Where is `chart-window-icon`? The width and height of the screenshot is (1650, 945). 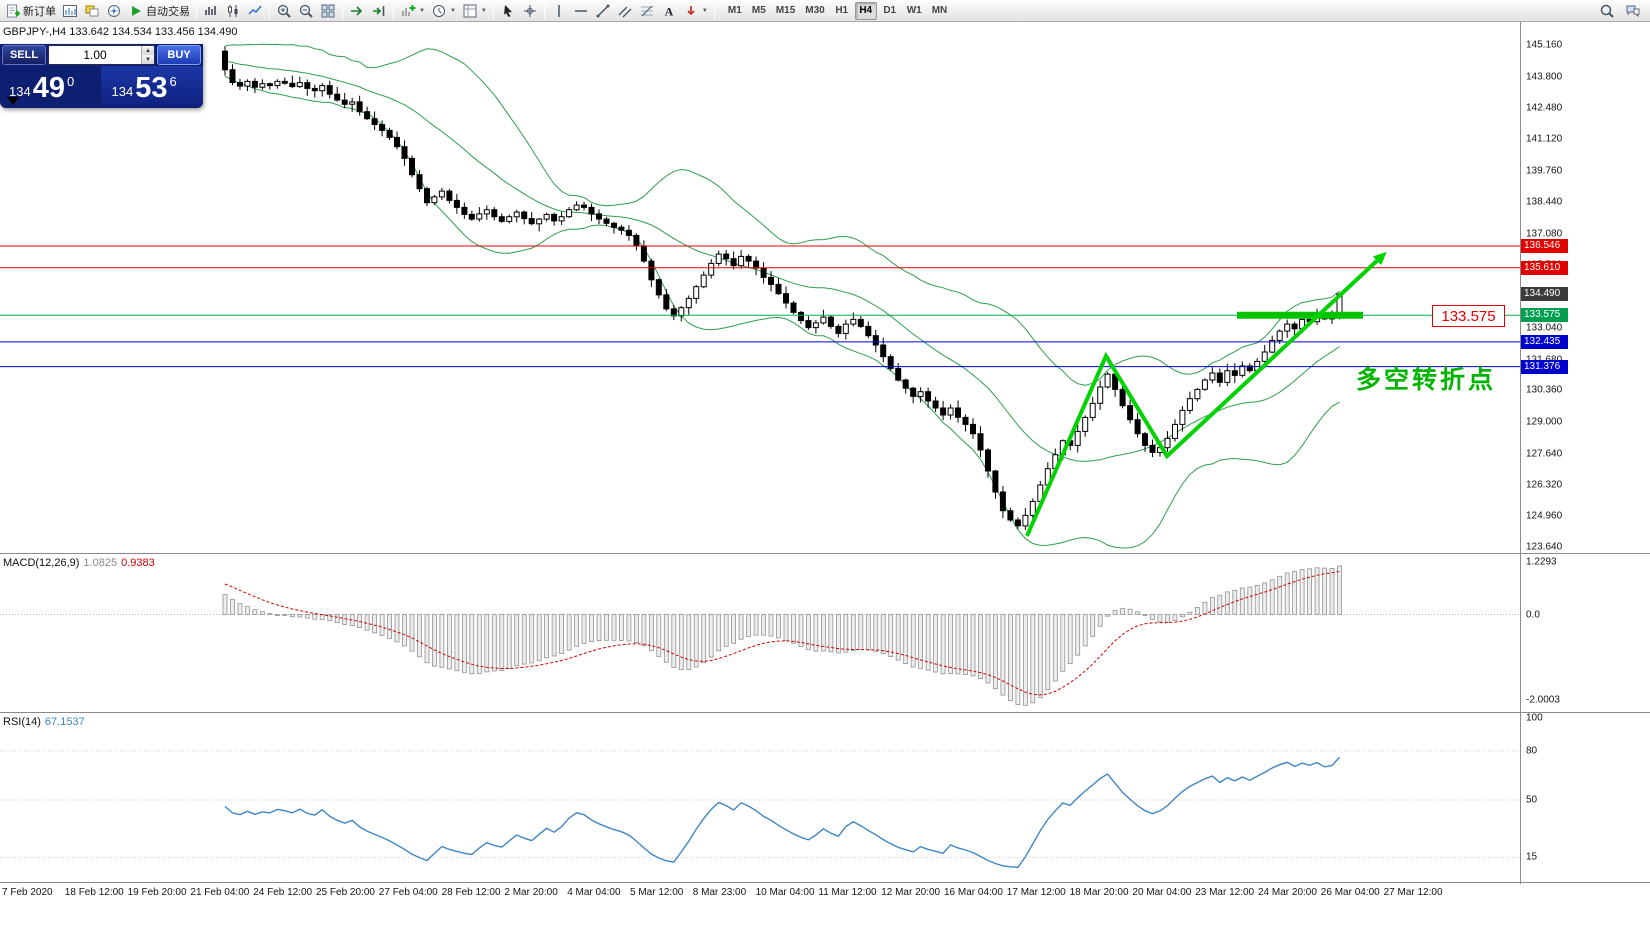 chart-window-icon is located at coordinates (70, 11).